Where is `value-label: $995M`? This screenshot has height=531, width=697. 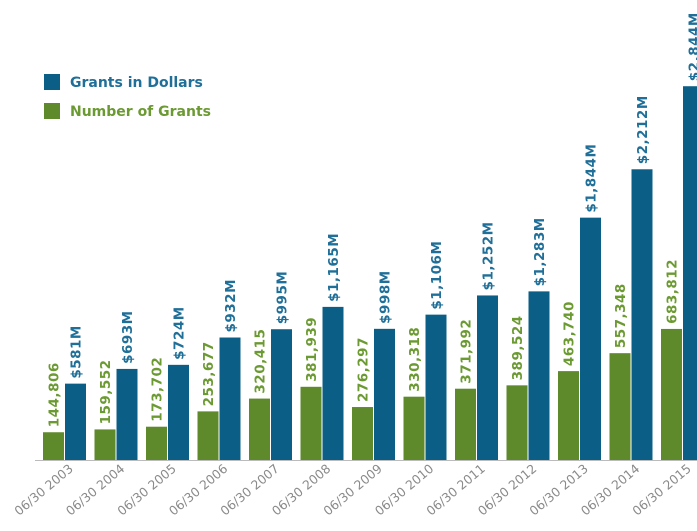 value-label: $995M is located at coordinates (283, 298).